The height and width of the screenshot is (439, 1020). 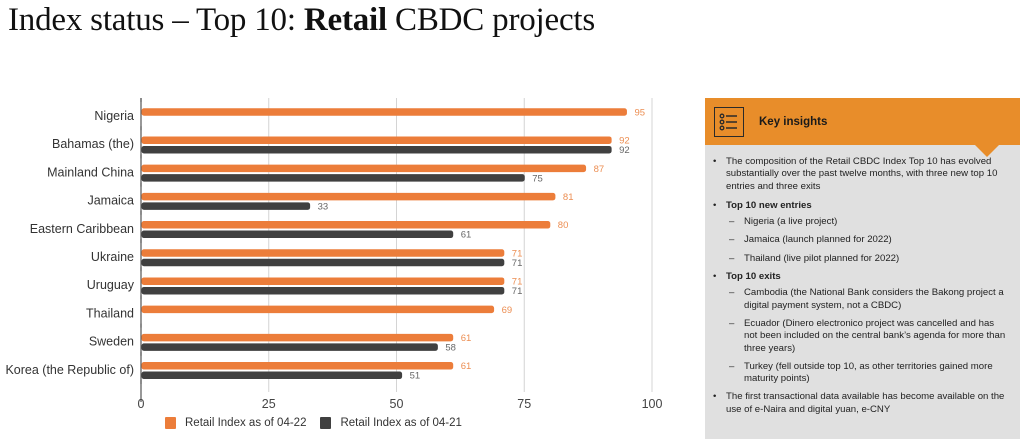 I want to click on legend-label-2021: Retail Index as of 04-21, so click(x=401, y=423).